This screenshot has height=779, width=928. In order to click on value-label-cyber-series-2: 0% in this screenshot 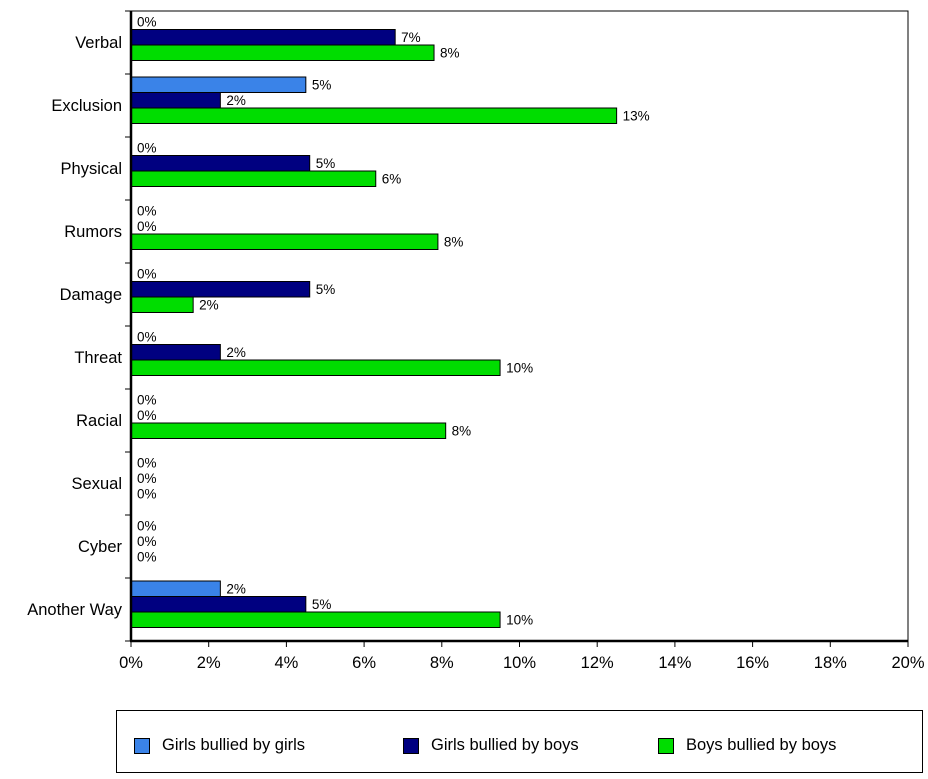, I will do `click(147, 541)`.